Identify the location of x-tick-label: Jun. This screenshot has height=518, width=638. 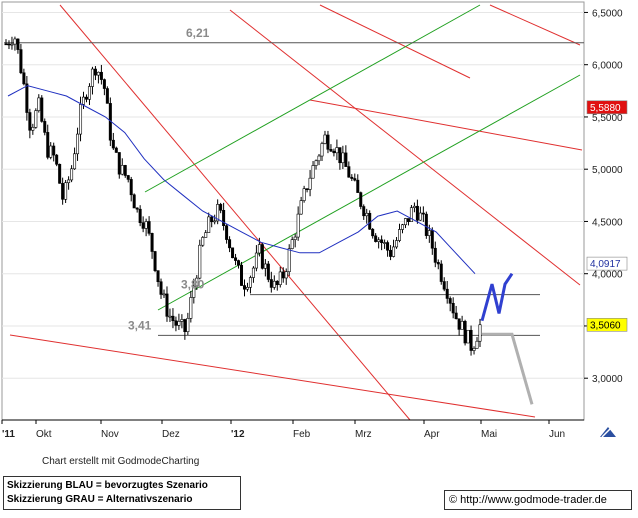
(557, 434).